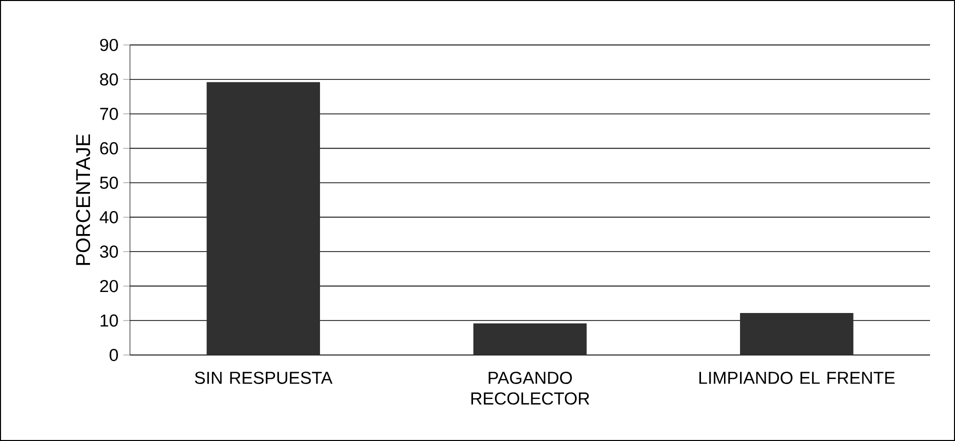 This screenshot has height=441, width=955. Describe the element at coordinates (114, 355) in the screenshot. I see `y-tick-label: 0` at that location.